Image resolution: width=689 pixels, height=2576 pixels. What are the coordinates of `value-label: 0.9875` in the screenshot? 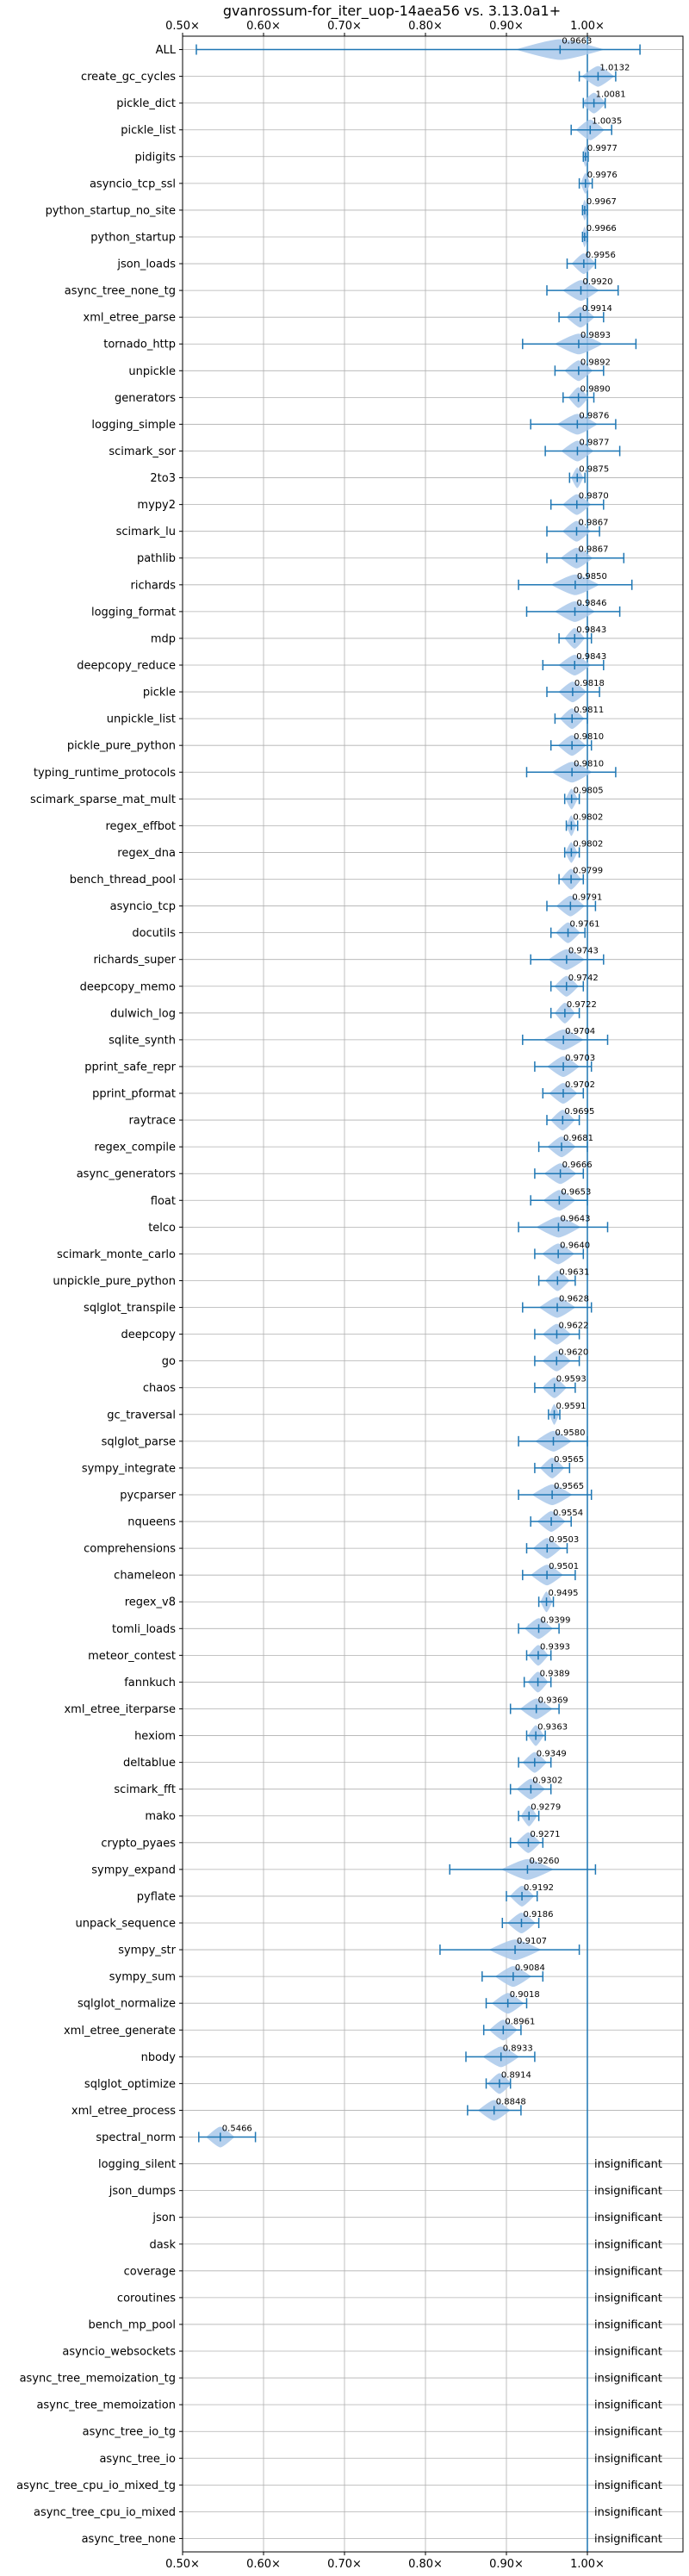 It's located at (594, 470).